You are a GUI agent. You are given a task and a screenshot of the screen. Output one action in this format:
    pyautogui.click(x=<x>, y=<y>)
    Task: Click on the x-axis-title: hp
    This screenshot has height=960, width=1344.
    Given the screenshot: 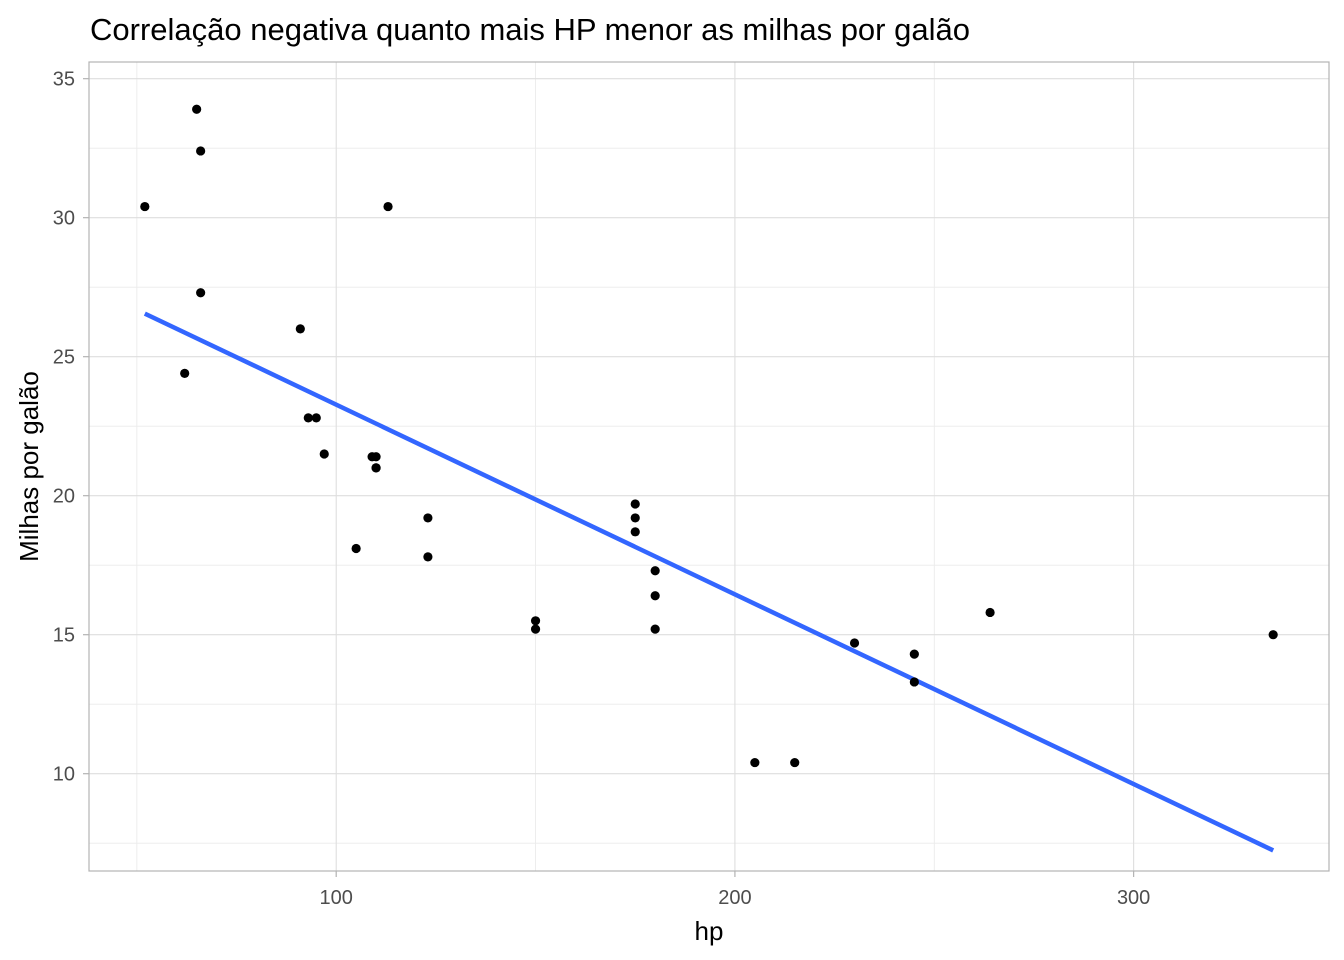 What is the action you would take?
    pyautogui.click(x=709, y=931)
    